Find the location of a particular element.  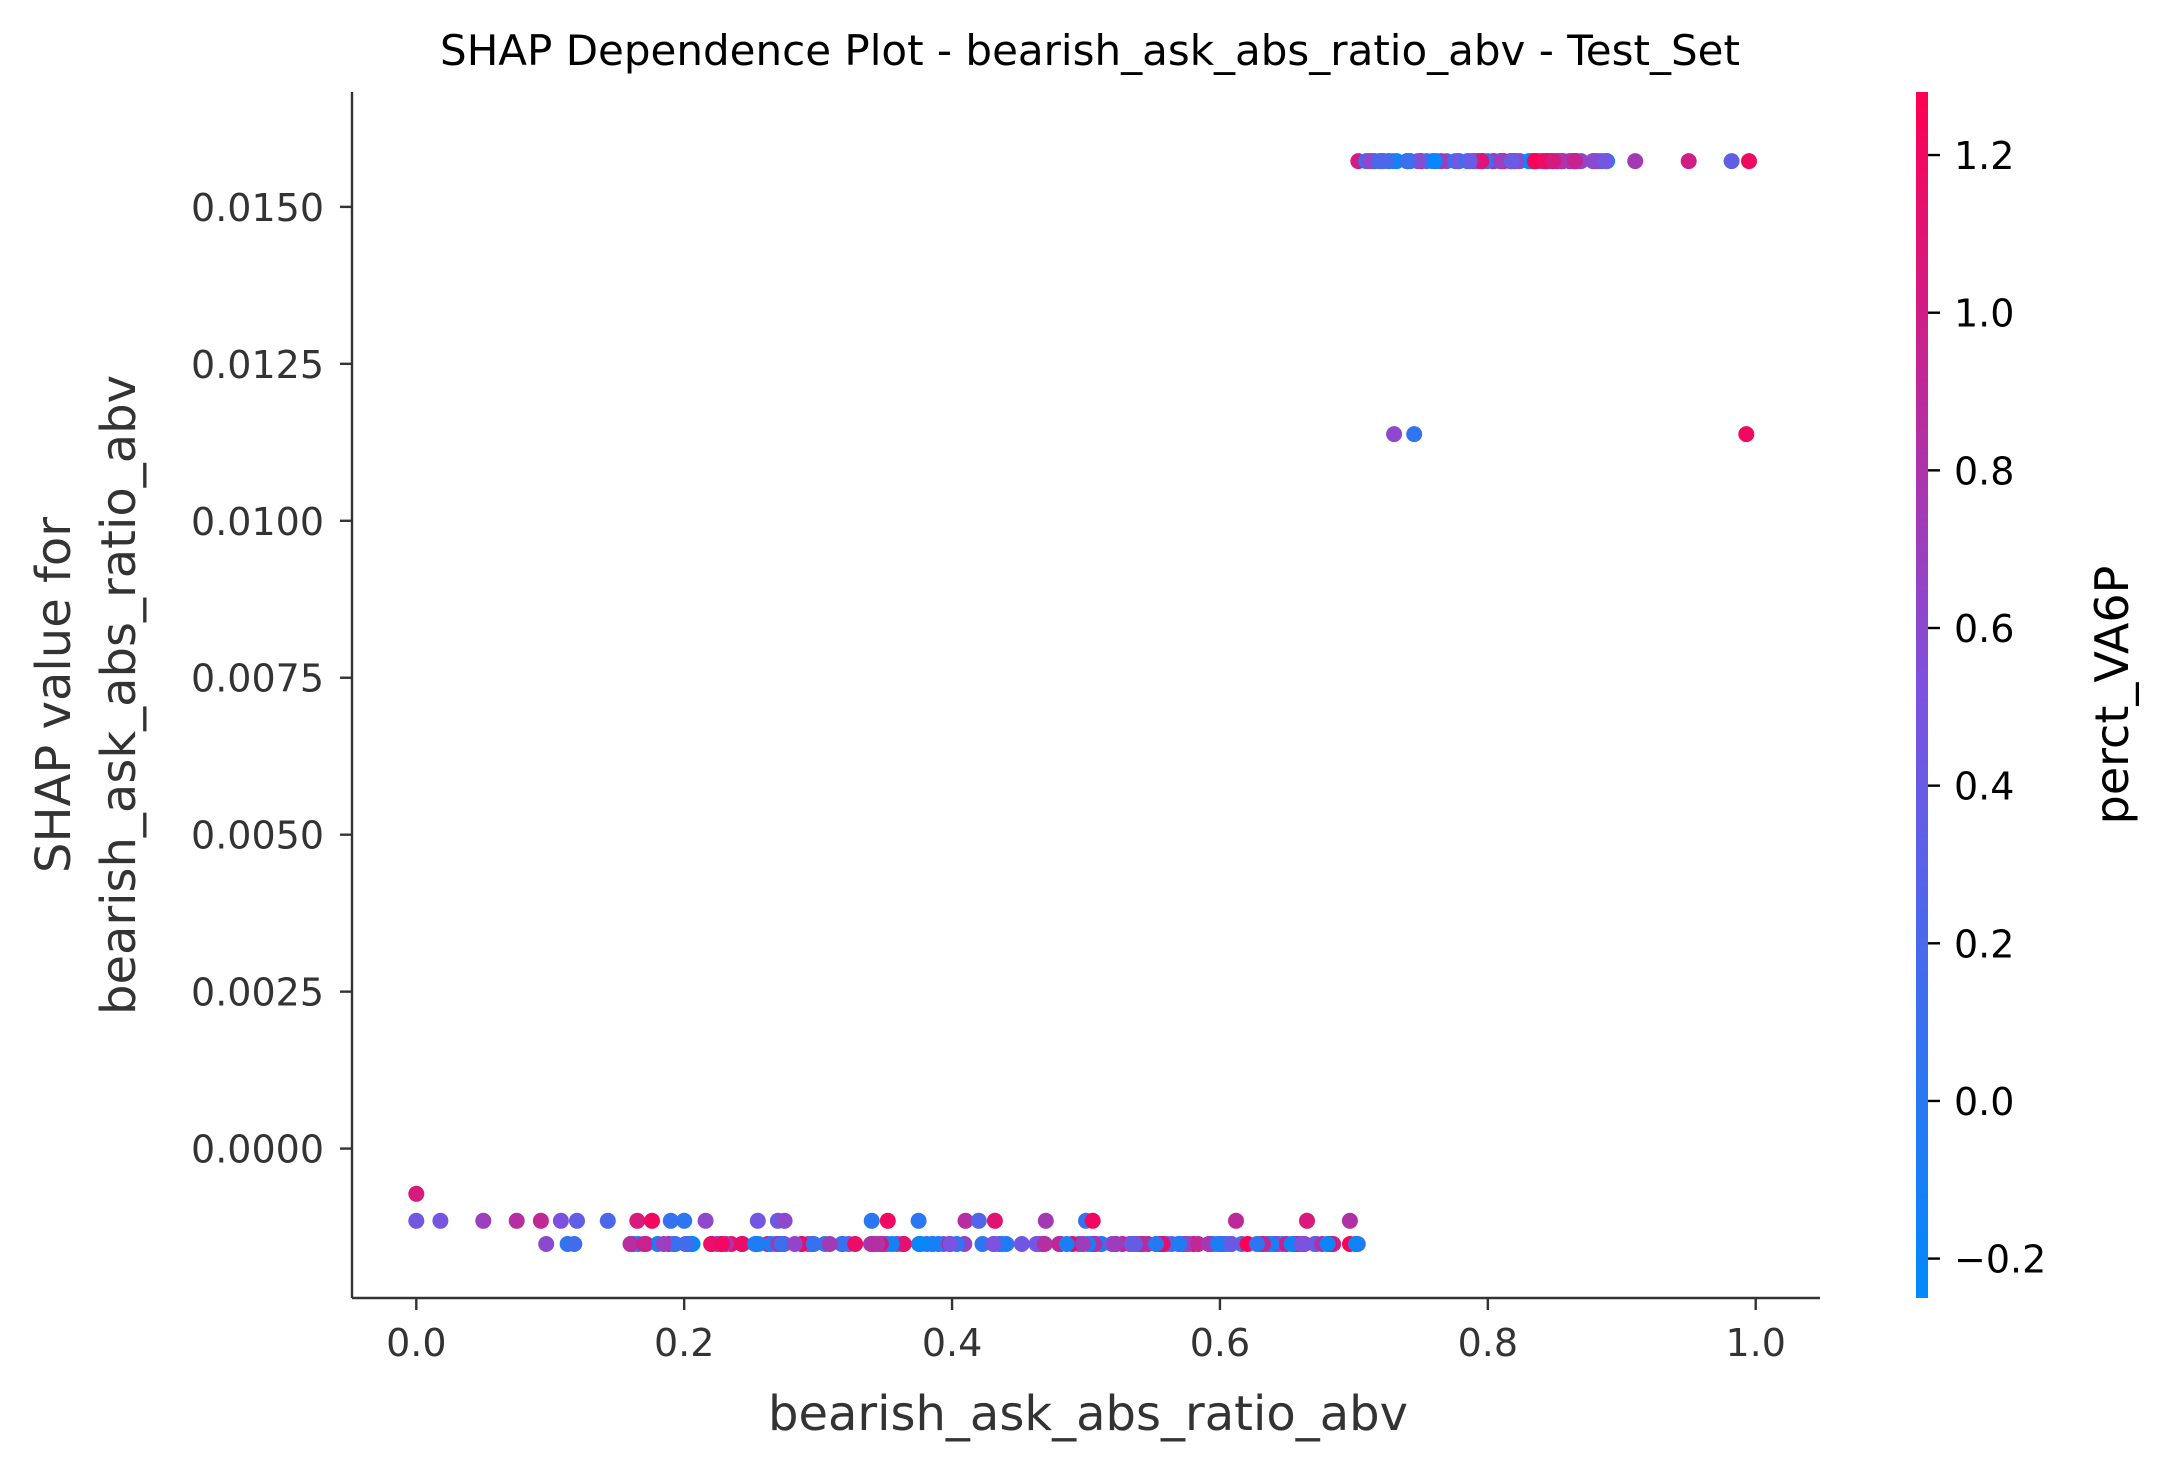

colorbar-tick-label: 1.0 is located at coordinates (1984, 314).